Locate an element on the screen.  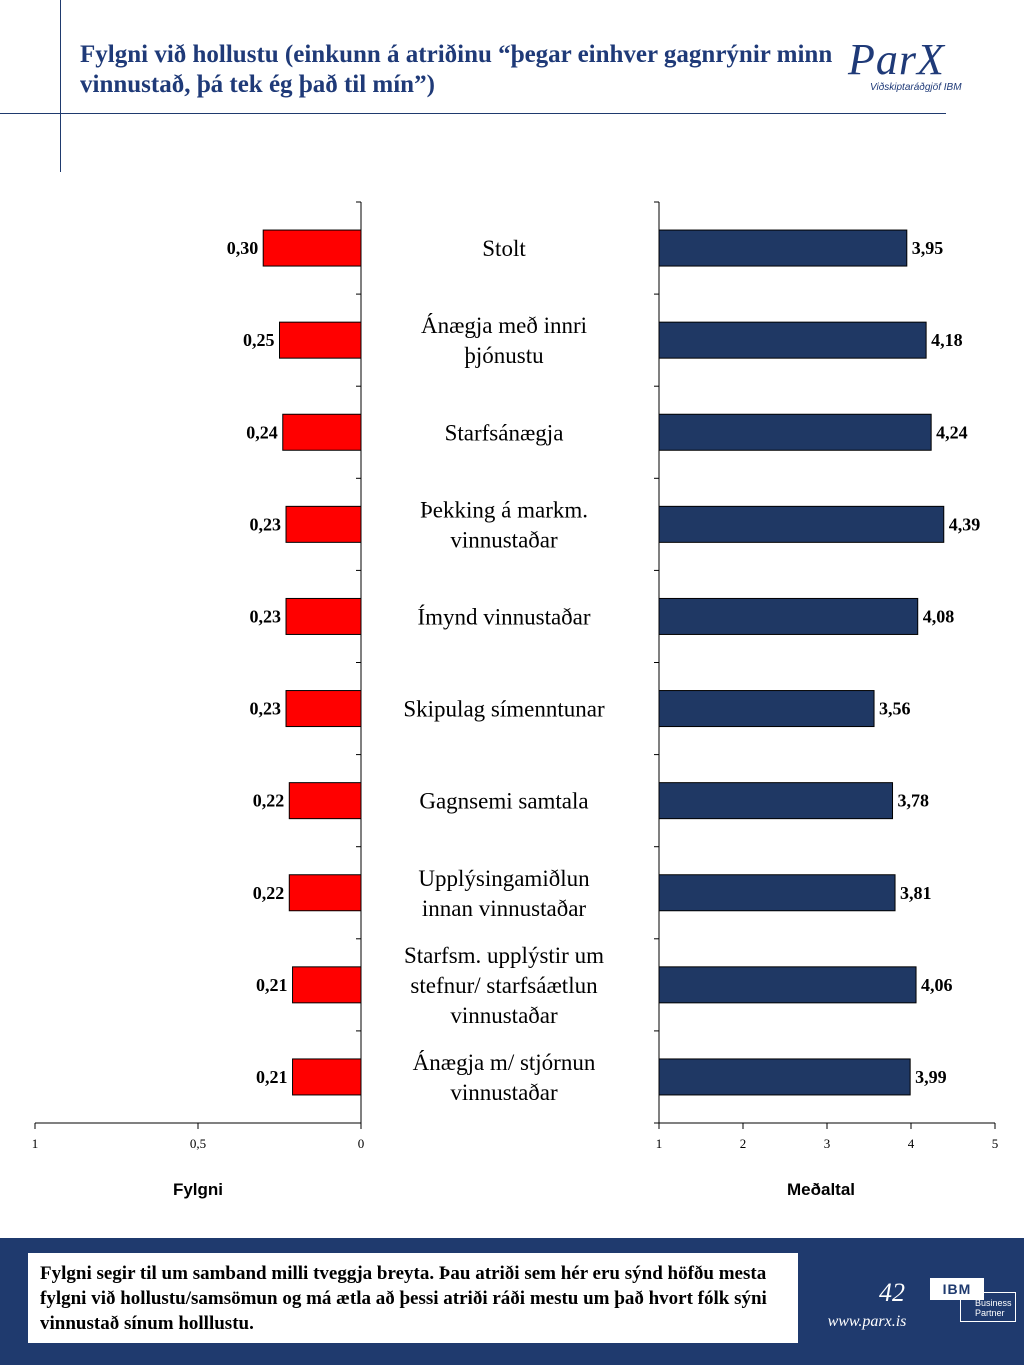
category-label: Upplýsingamiðlun is located at coordinates (504, 878).